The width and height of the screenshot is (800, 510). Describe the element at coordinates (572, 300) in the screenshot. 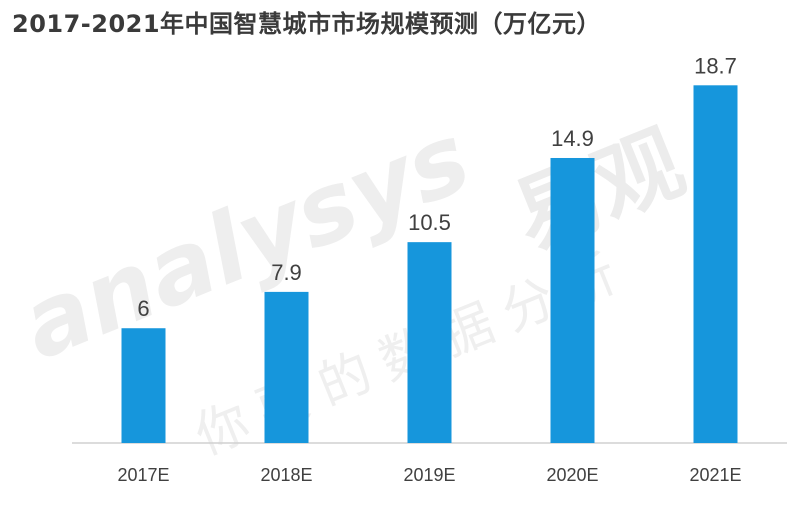

I see `bar-2020E` at that location.